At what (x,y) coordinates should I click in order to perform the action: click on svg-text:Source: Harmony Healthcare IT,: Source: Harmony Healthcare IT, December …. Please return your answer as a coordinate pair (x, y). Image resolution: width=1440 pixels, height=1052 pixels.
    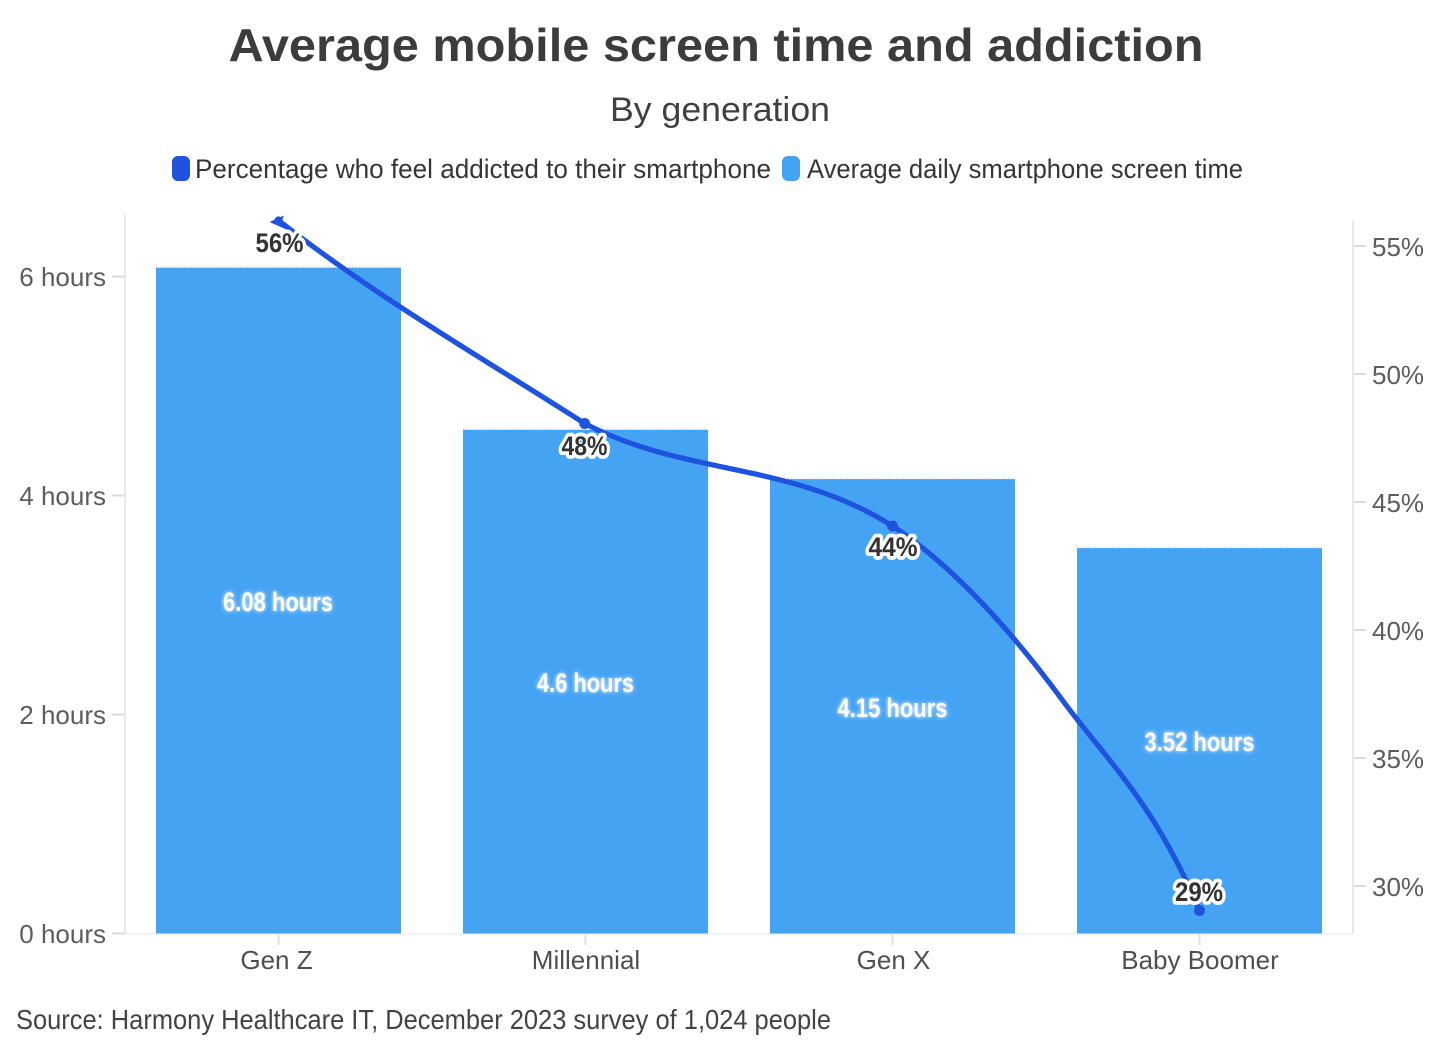
    Looking at the image, I should click on (423, 1019).